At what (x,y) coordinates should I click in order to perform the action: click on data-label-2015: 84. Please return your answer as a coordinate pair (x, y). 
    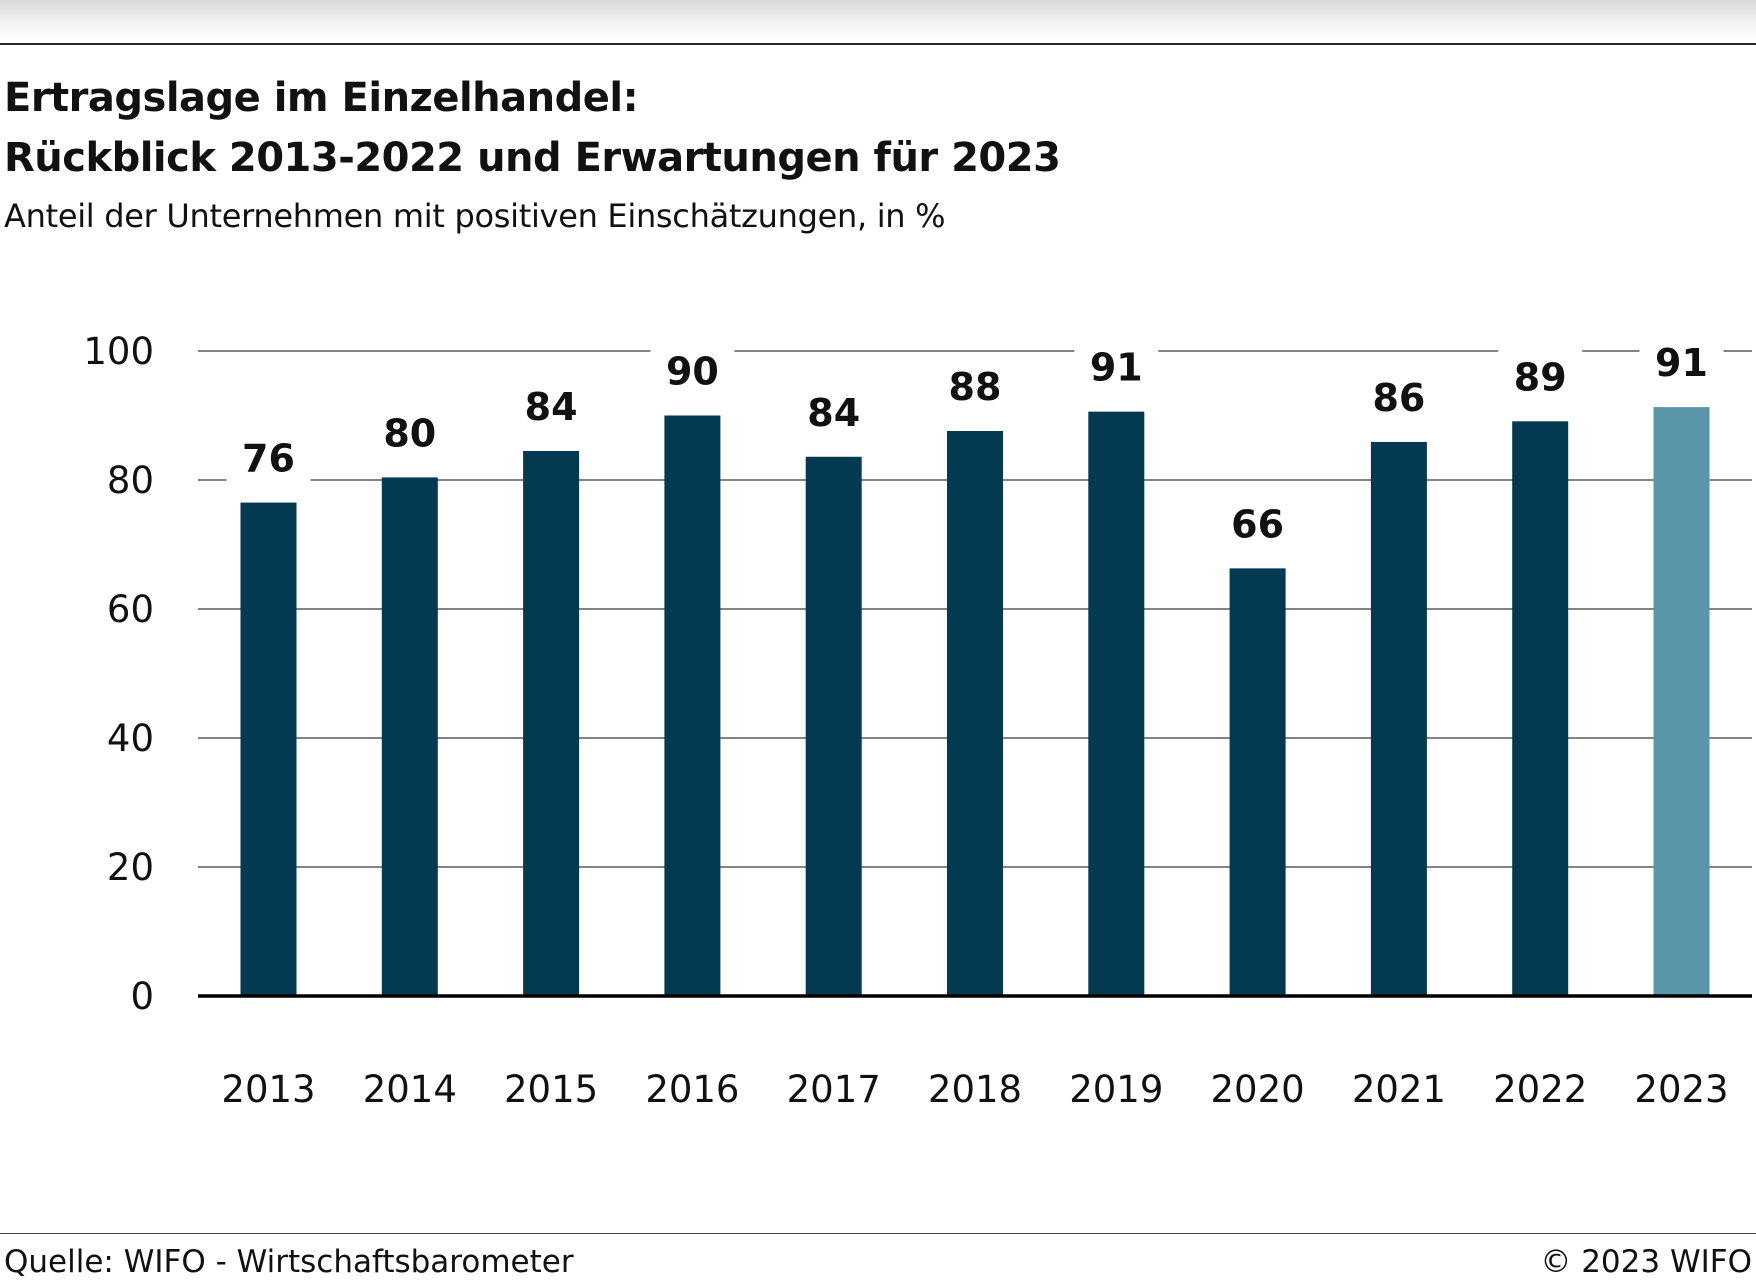
    Looking at the image, I should click on (551, 407).